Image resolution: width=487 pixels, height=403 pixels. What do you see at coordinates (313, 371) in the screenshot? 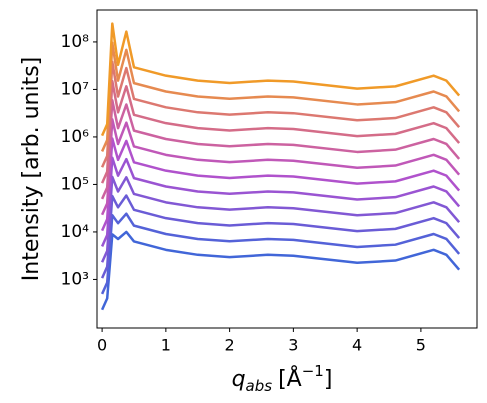
I see `x-label-exponent: −1` at bounding box center [313, 371].